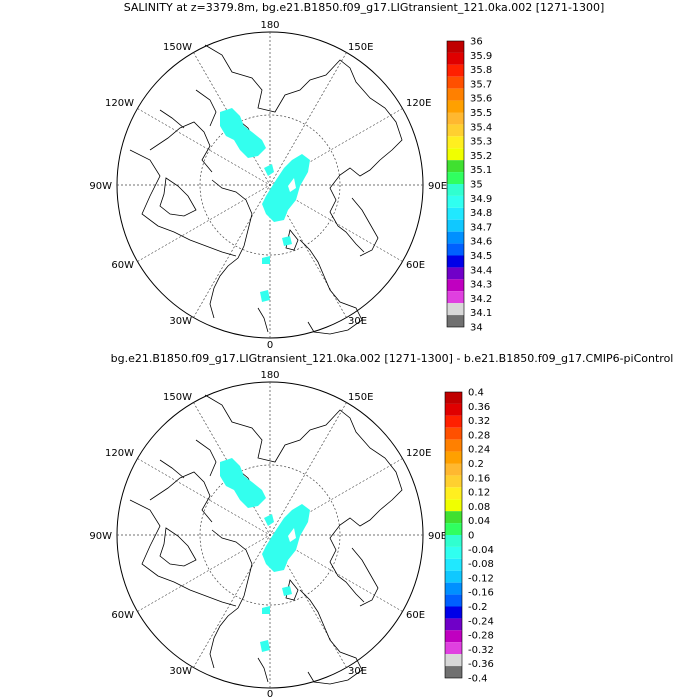  I want to click on colorbar-tick-label: -0.36, so click(481, 664).